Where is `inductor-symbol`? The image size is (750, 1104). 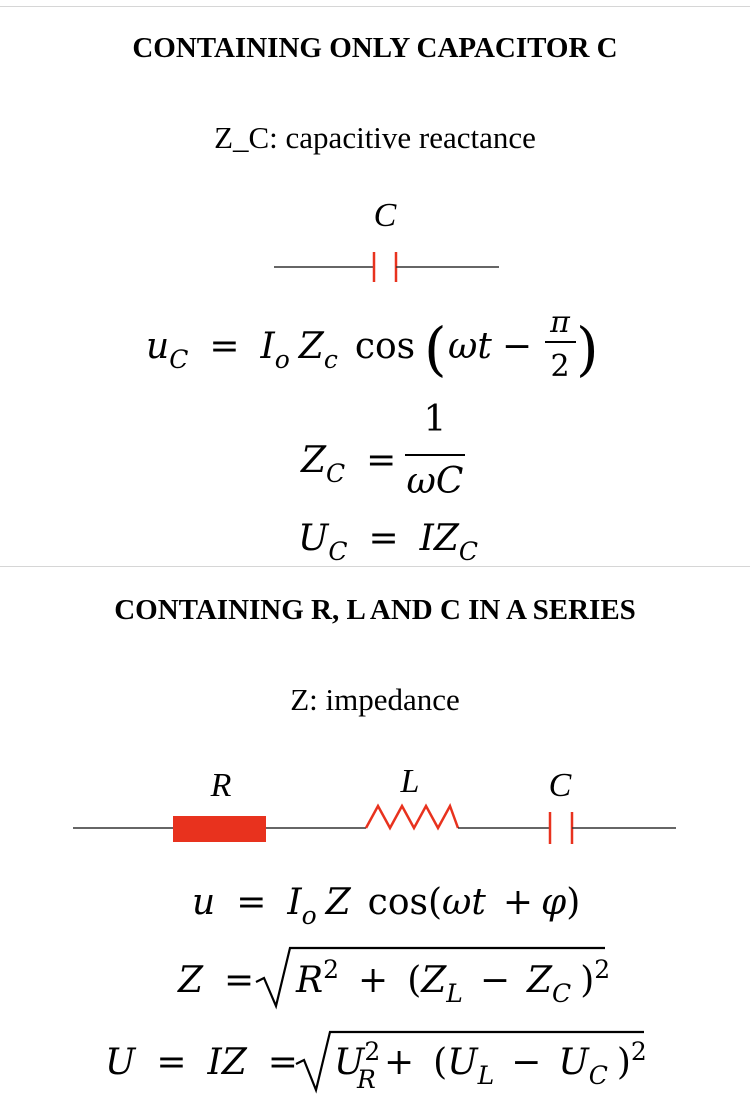
inductor-symbol is located at coordinates (412, 816).